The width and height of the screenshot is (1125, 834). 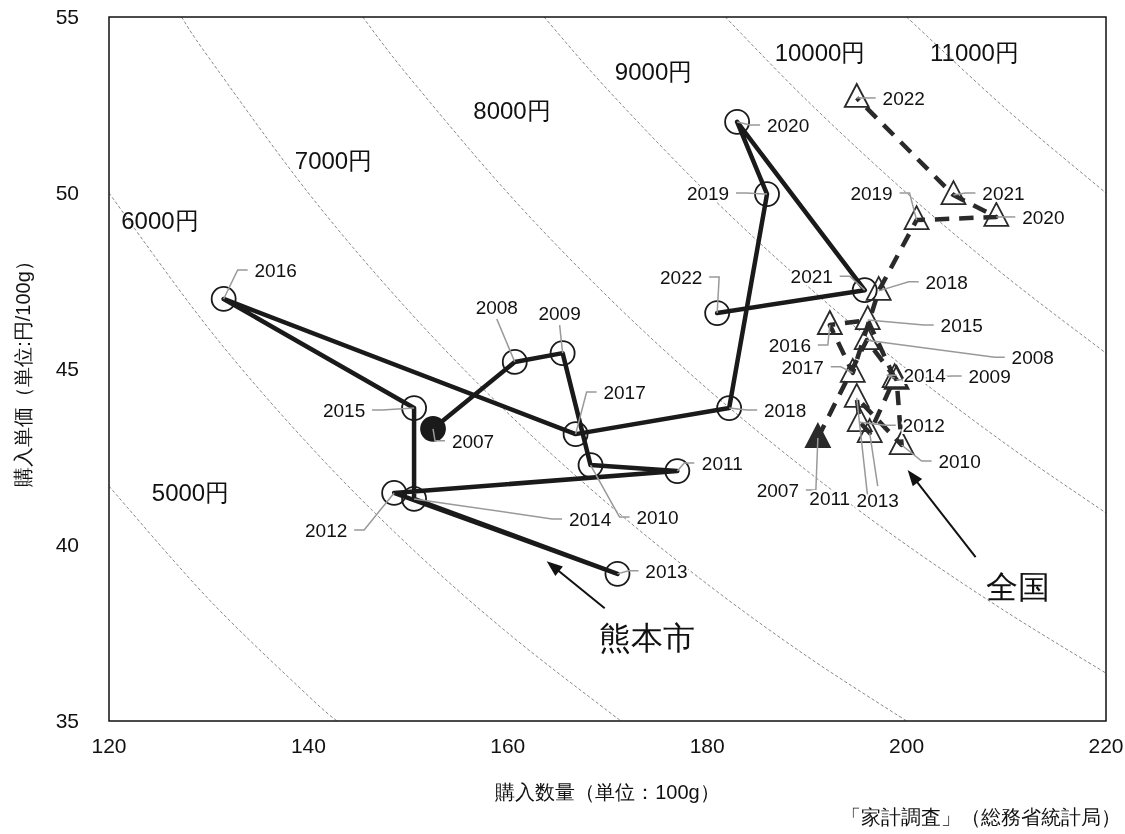 I want to click on y-tick-label: 40, so click(x=67, y=544).